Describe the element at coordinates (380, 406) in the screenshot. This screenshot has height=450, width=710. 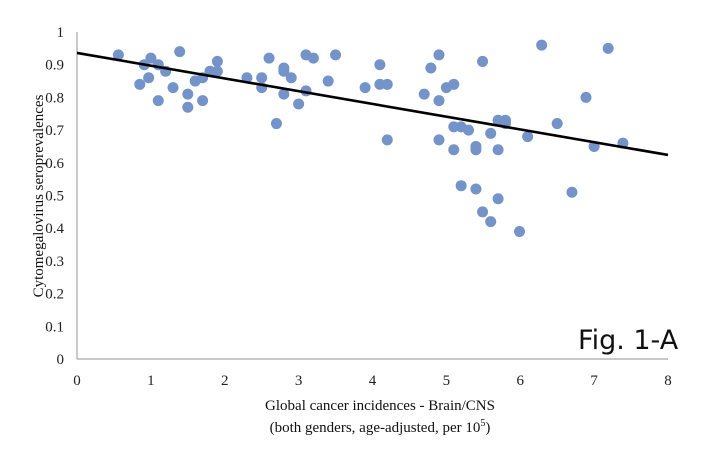
I see `x-axis-title-line1: Global cancer incidences - Brain/CNS` at that location.